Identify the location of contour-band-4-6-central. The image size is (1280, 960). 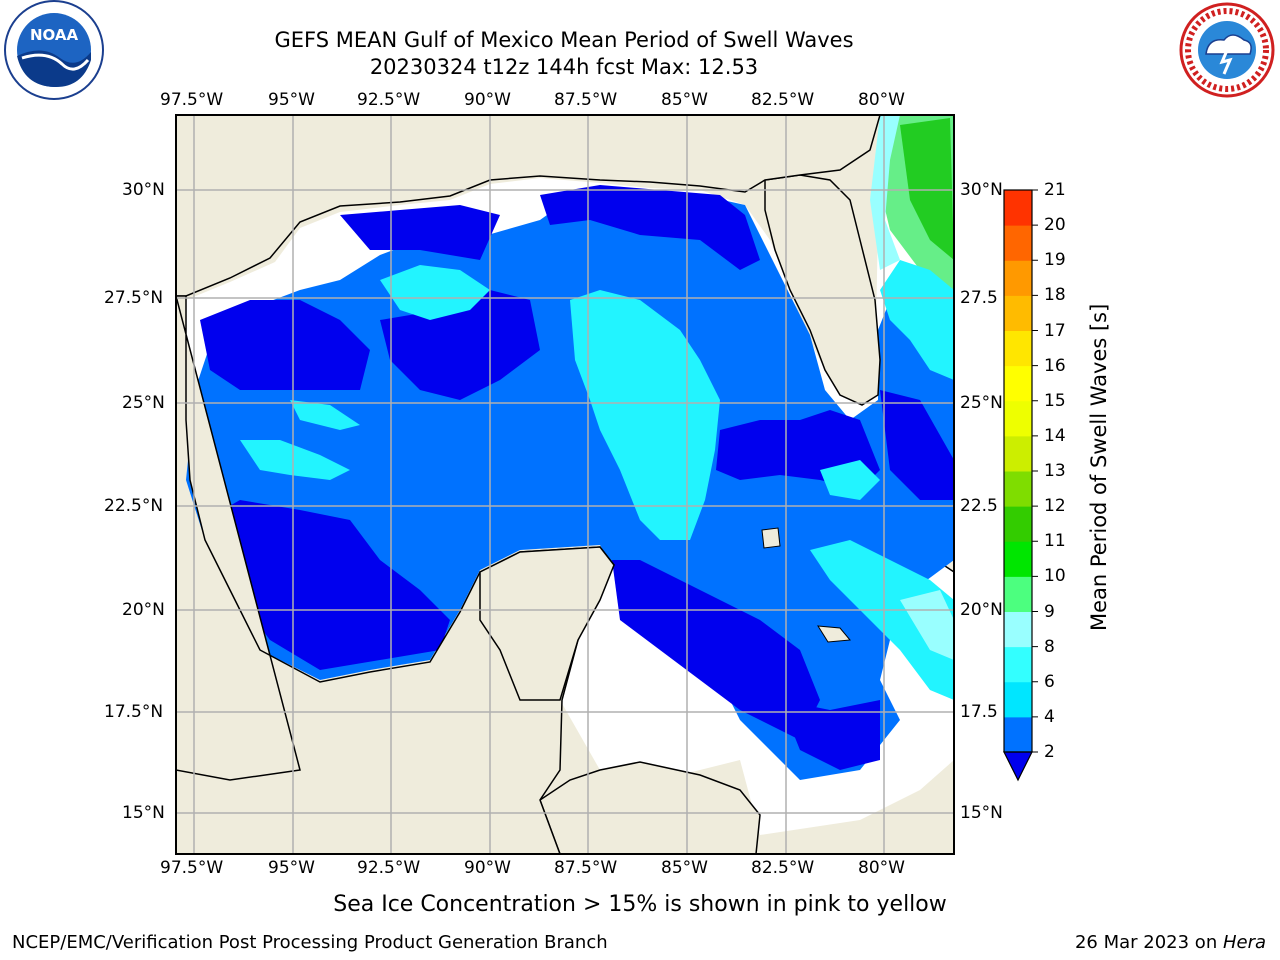
(645, 415).